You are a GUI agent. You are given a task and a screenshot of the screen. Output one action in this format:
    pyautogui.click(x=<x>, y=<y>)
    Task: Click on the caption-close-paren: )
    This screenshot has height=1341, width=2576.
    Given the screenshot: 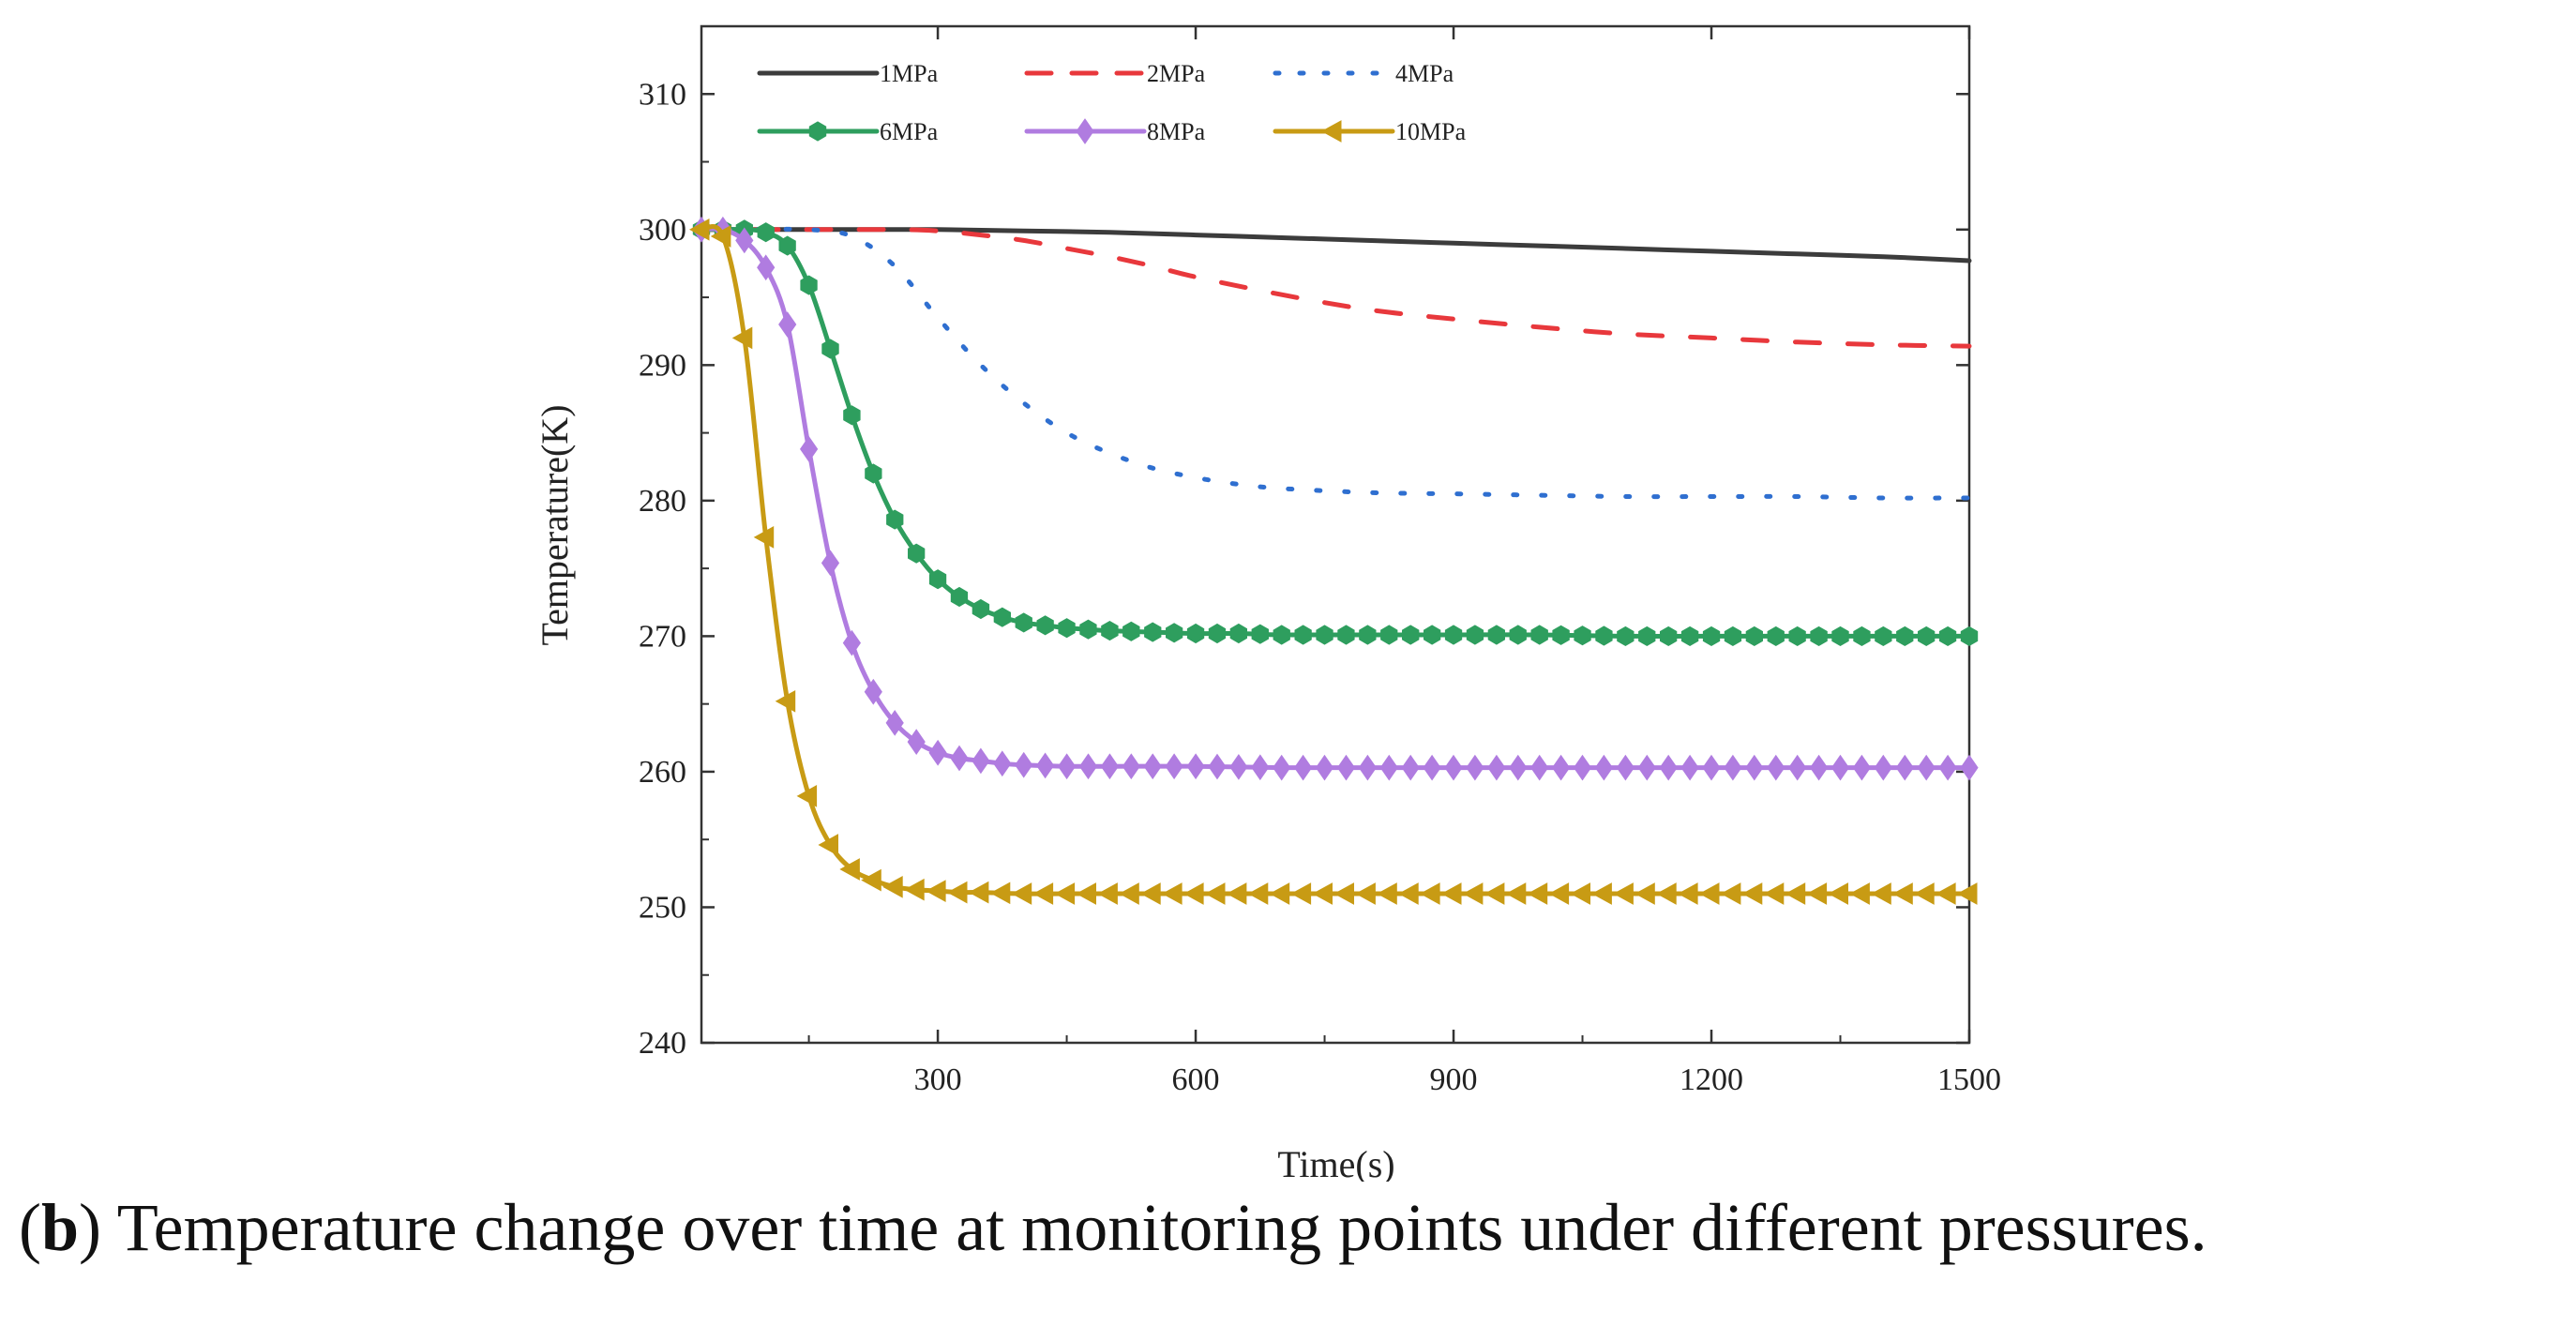 What is the action you would take?
    pyautogui.click(x=90, y=1228)
    